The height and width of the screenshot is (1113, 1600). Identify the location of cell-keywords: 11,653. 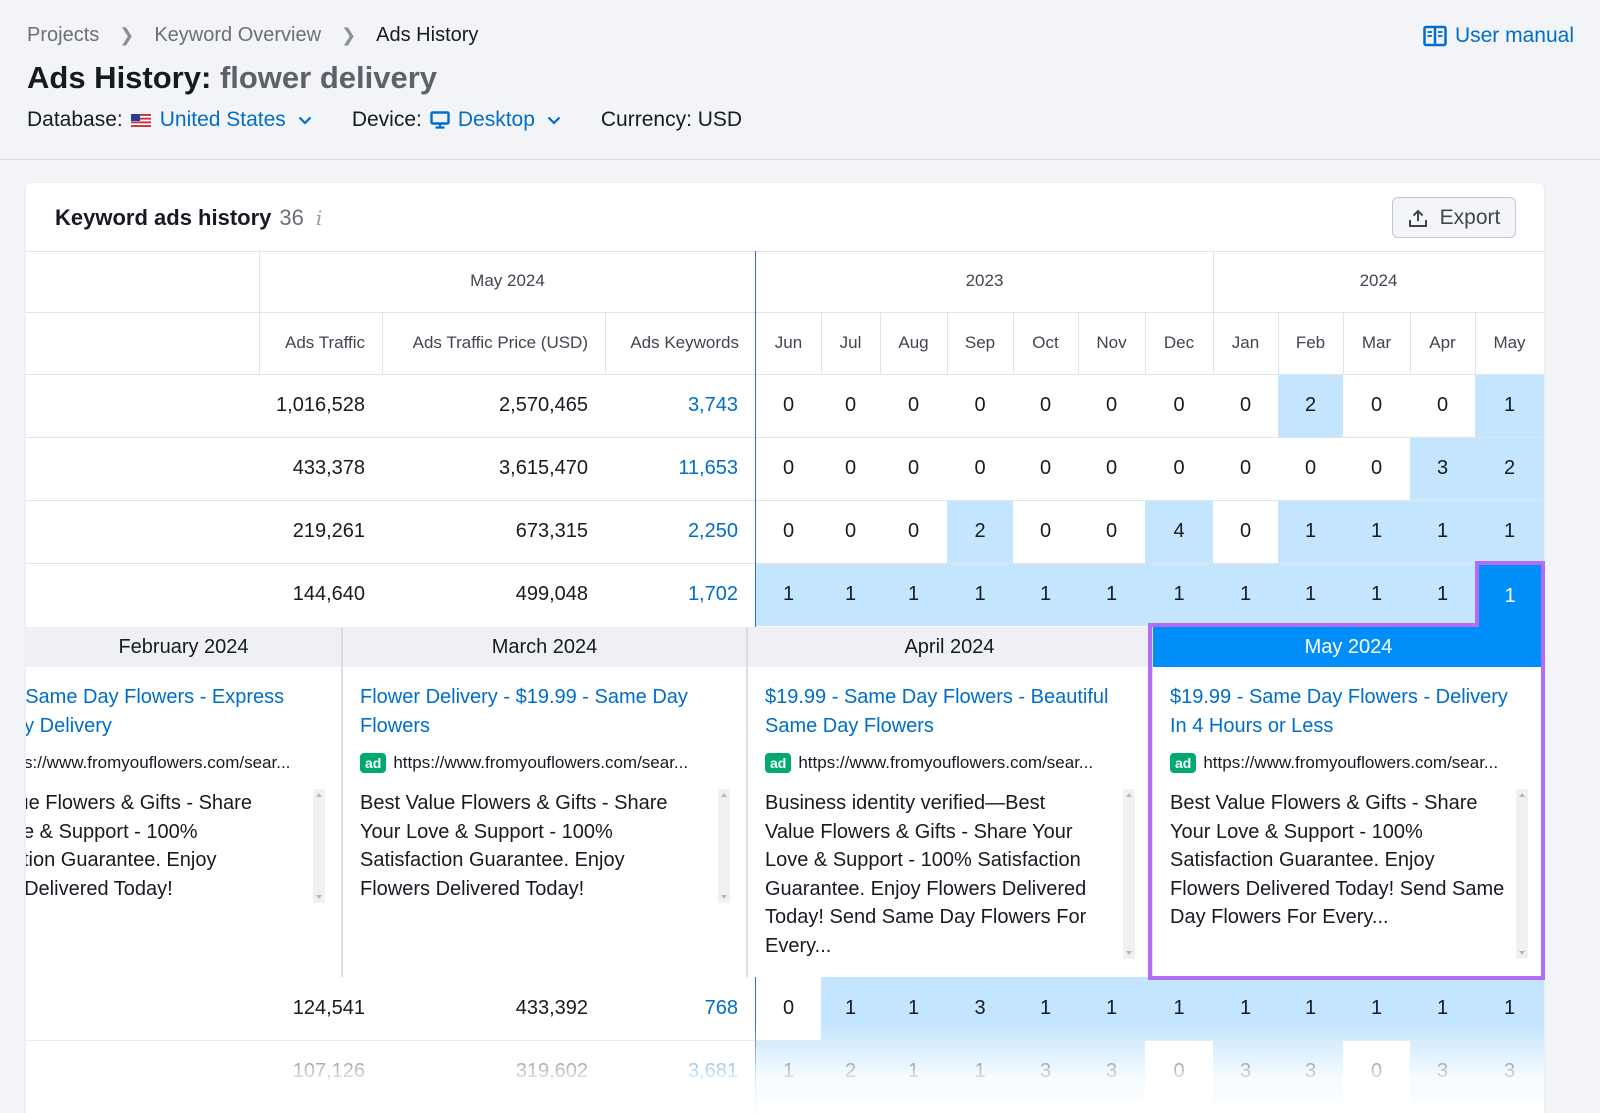
(708, 468).